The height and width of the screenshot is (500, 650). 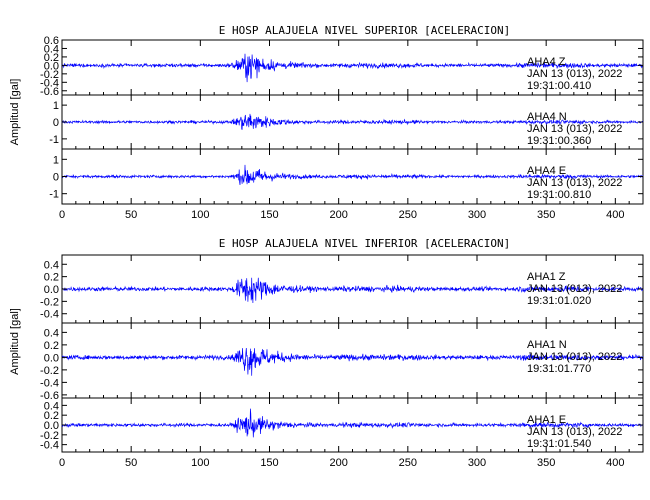 What do you see at coordinates (559, 86) in the screenshot?
I see `time-label: 19:31:00.410` at bounding box center [559, 86].